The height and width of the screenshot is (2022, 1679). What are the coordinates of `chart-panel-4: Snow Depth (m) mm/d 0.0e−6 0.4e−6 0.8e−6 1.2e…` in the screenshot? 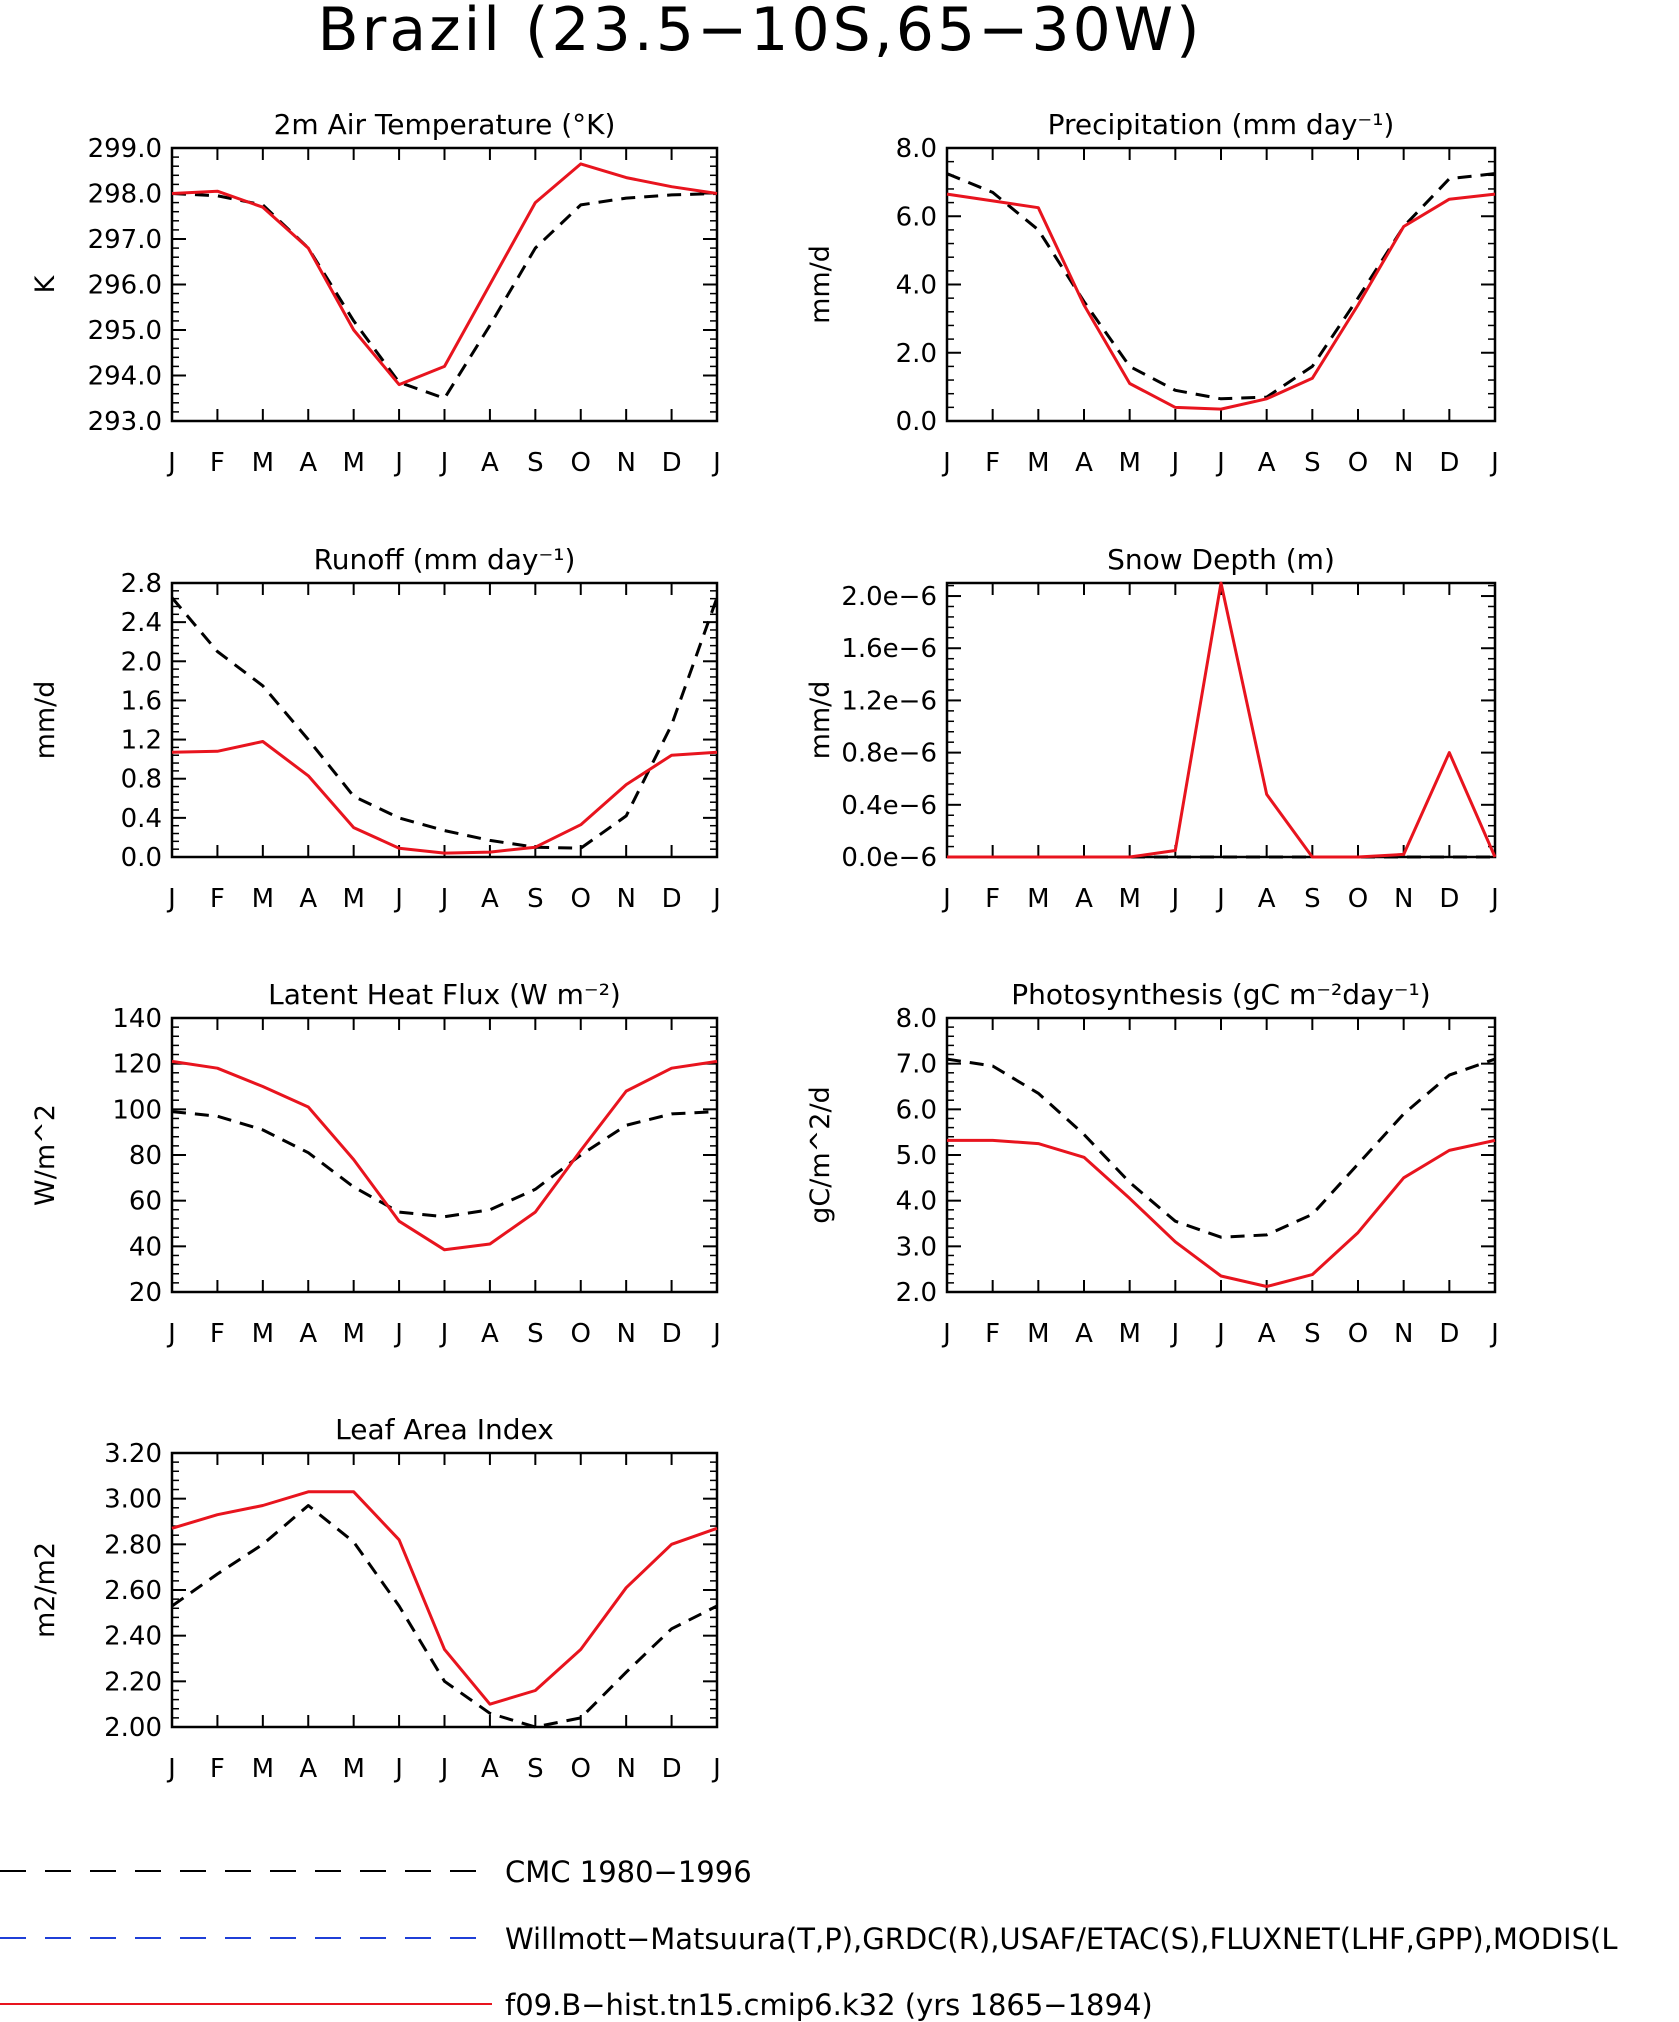 It's located at (1152, 728).